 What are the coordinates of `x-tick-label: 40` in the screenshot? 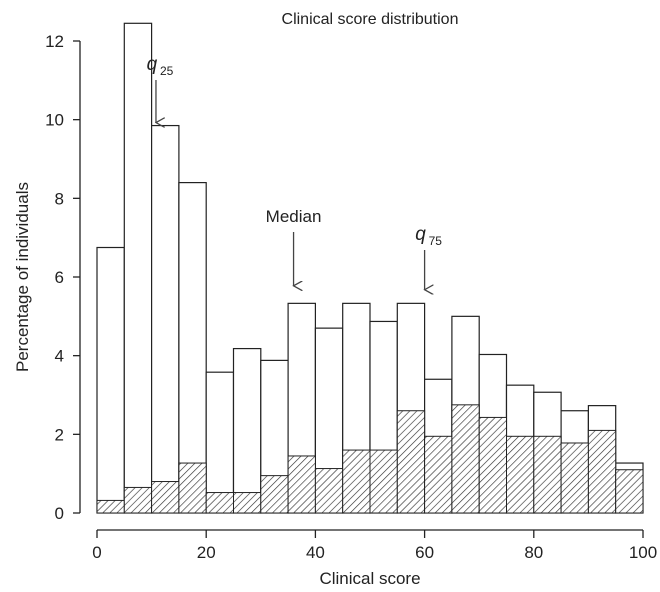 It's located at (315, 552).